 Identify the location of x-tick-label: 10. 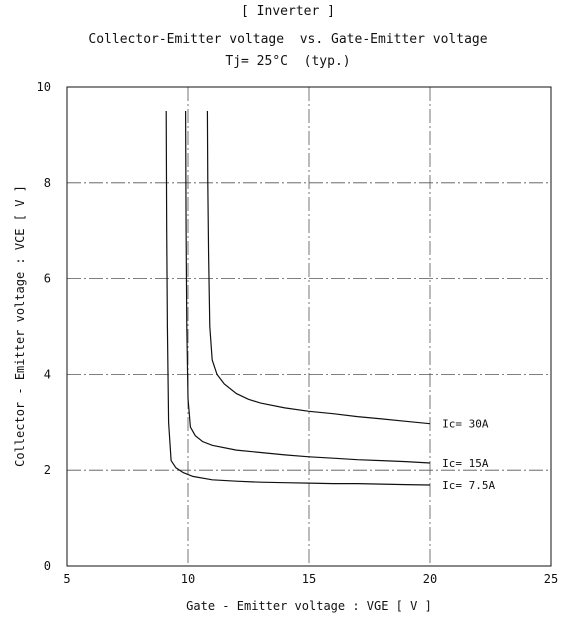
(188, 579).